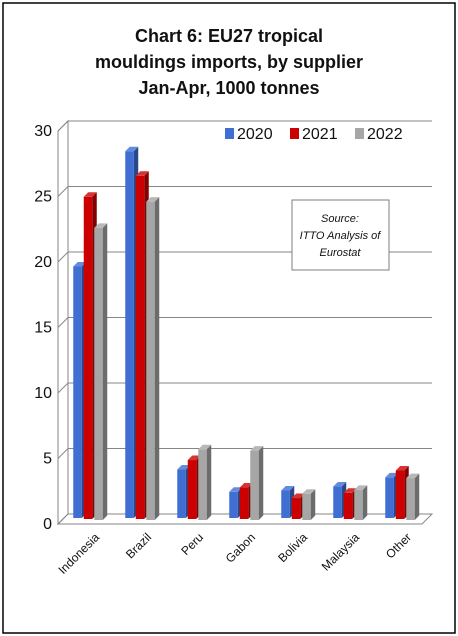 The width and height of the screenshot is (458, 636). Describe the element at coordinates (43, 393) in the screenshot. I see `y-tick-label: 10` at that location.